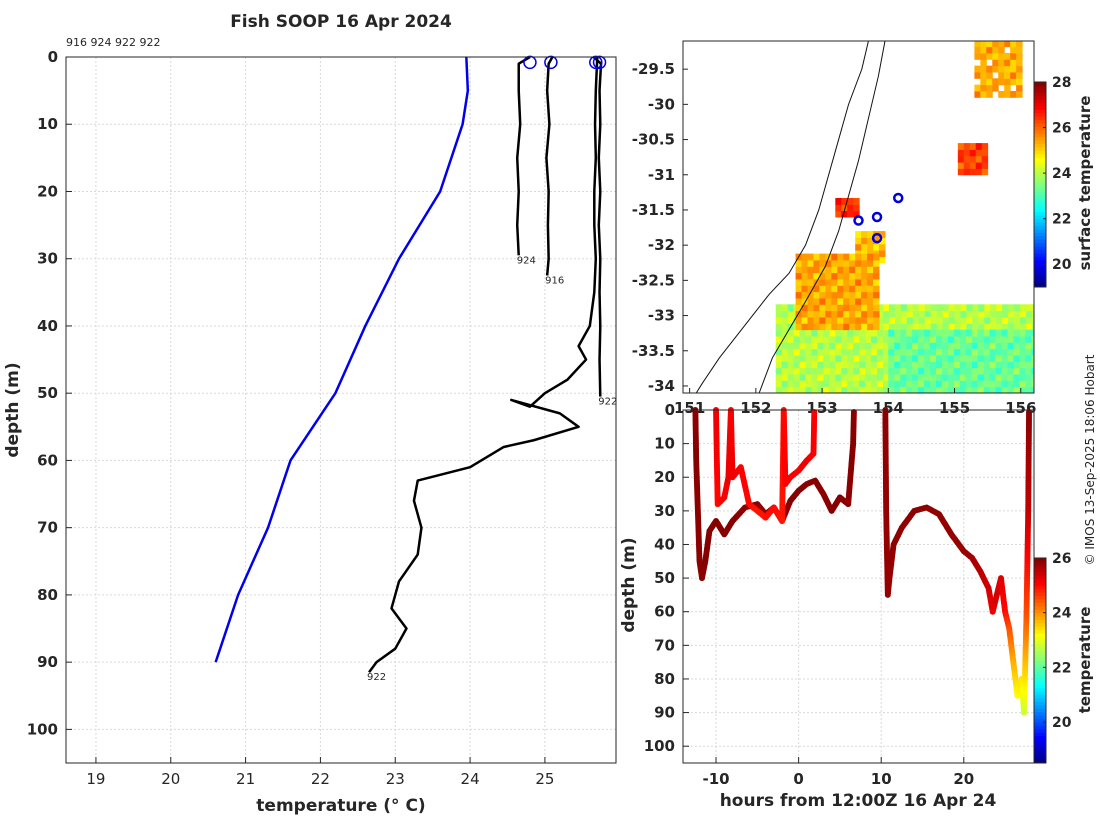 The width and height of the screenshot is (1100, 820). I want to click on credit-text: © IMOS 13-Sep-2025 18:06 Hobart, so click(1090, 459).